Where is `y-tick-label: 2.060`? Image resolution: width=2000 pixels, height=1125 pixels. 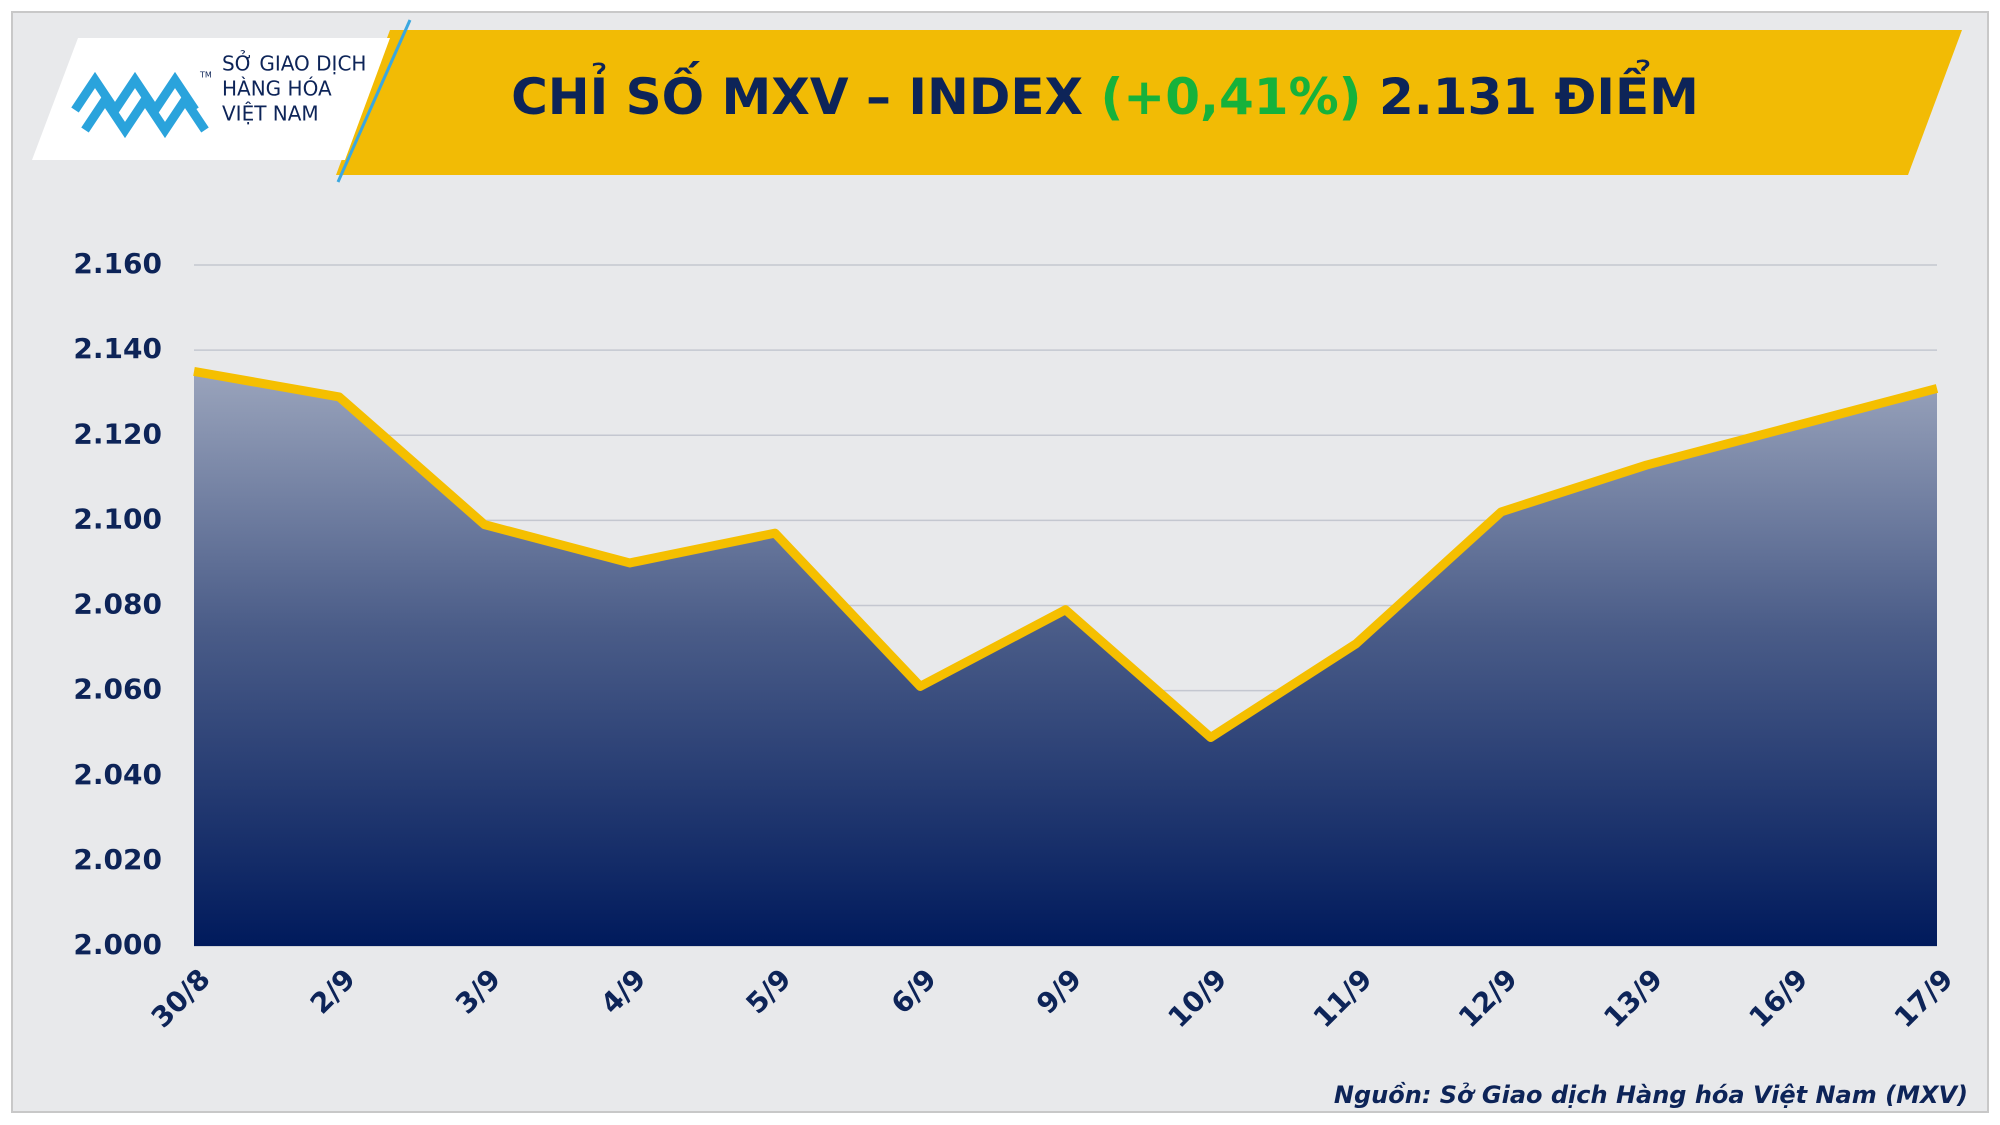
y-tick-label: 2.060 is located at coordinates (117, 689).